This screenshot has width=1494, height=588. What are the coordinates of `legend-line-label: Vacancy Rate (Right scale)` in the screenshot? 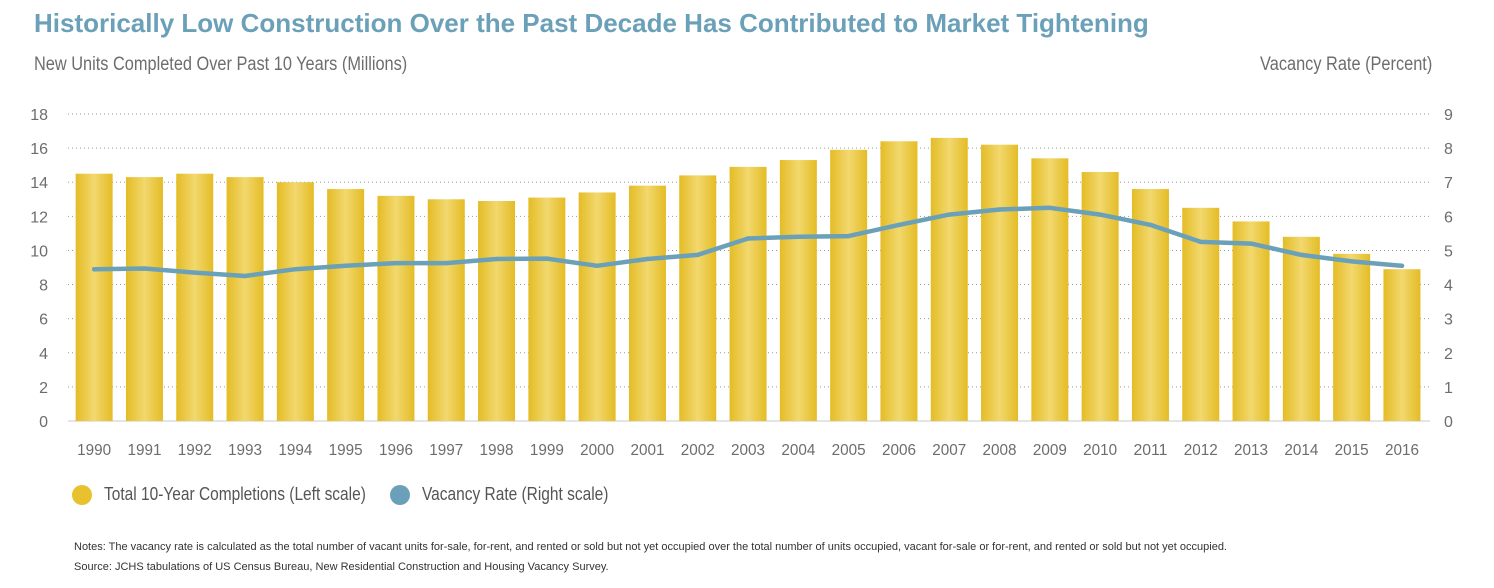 It's located at (515, 494).